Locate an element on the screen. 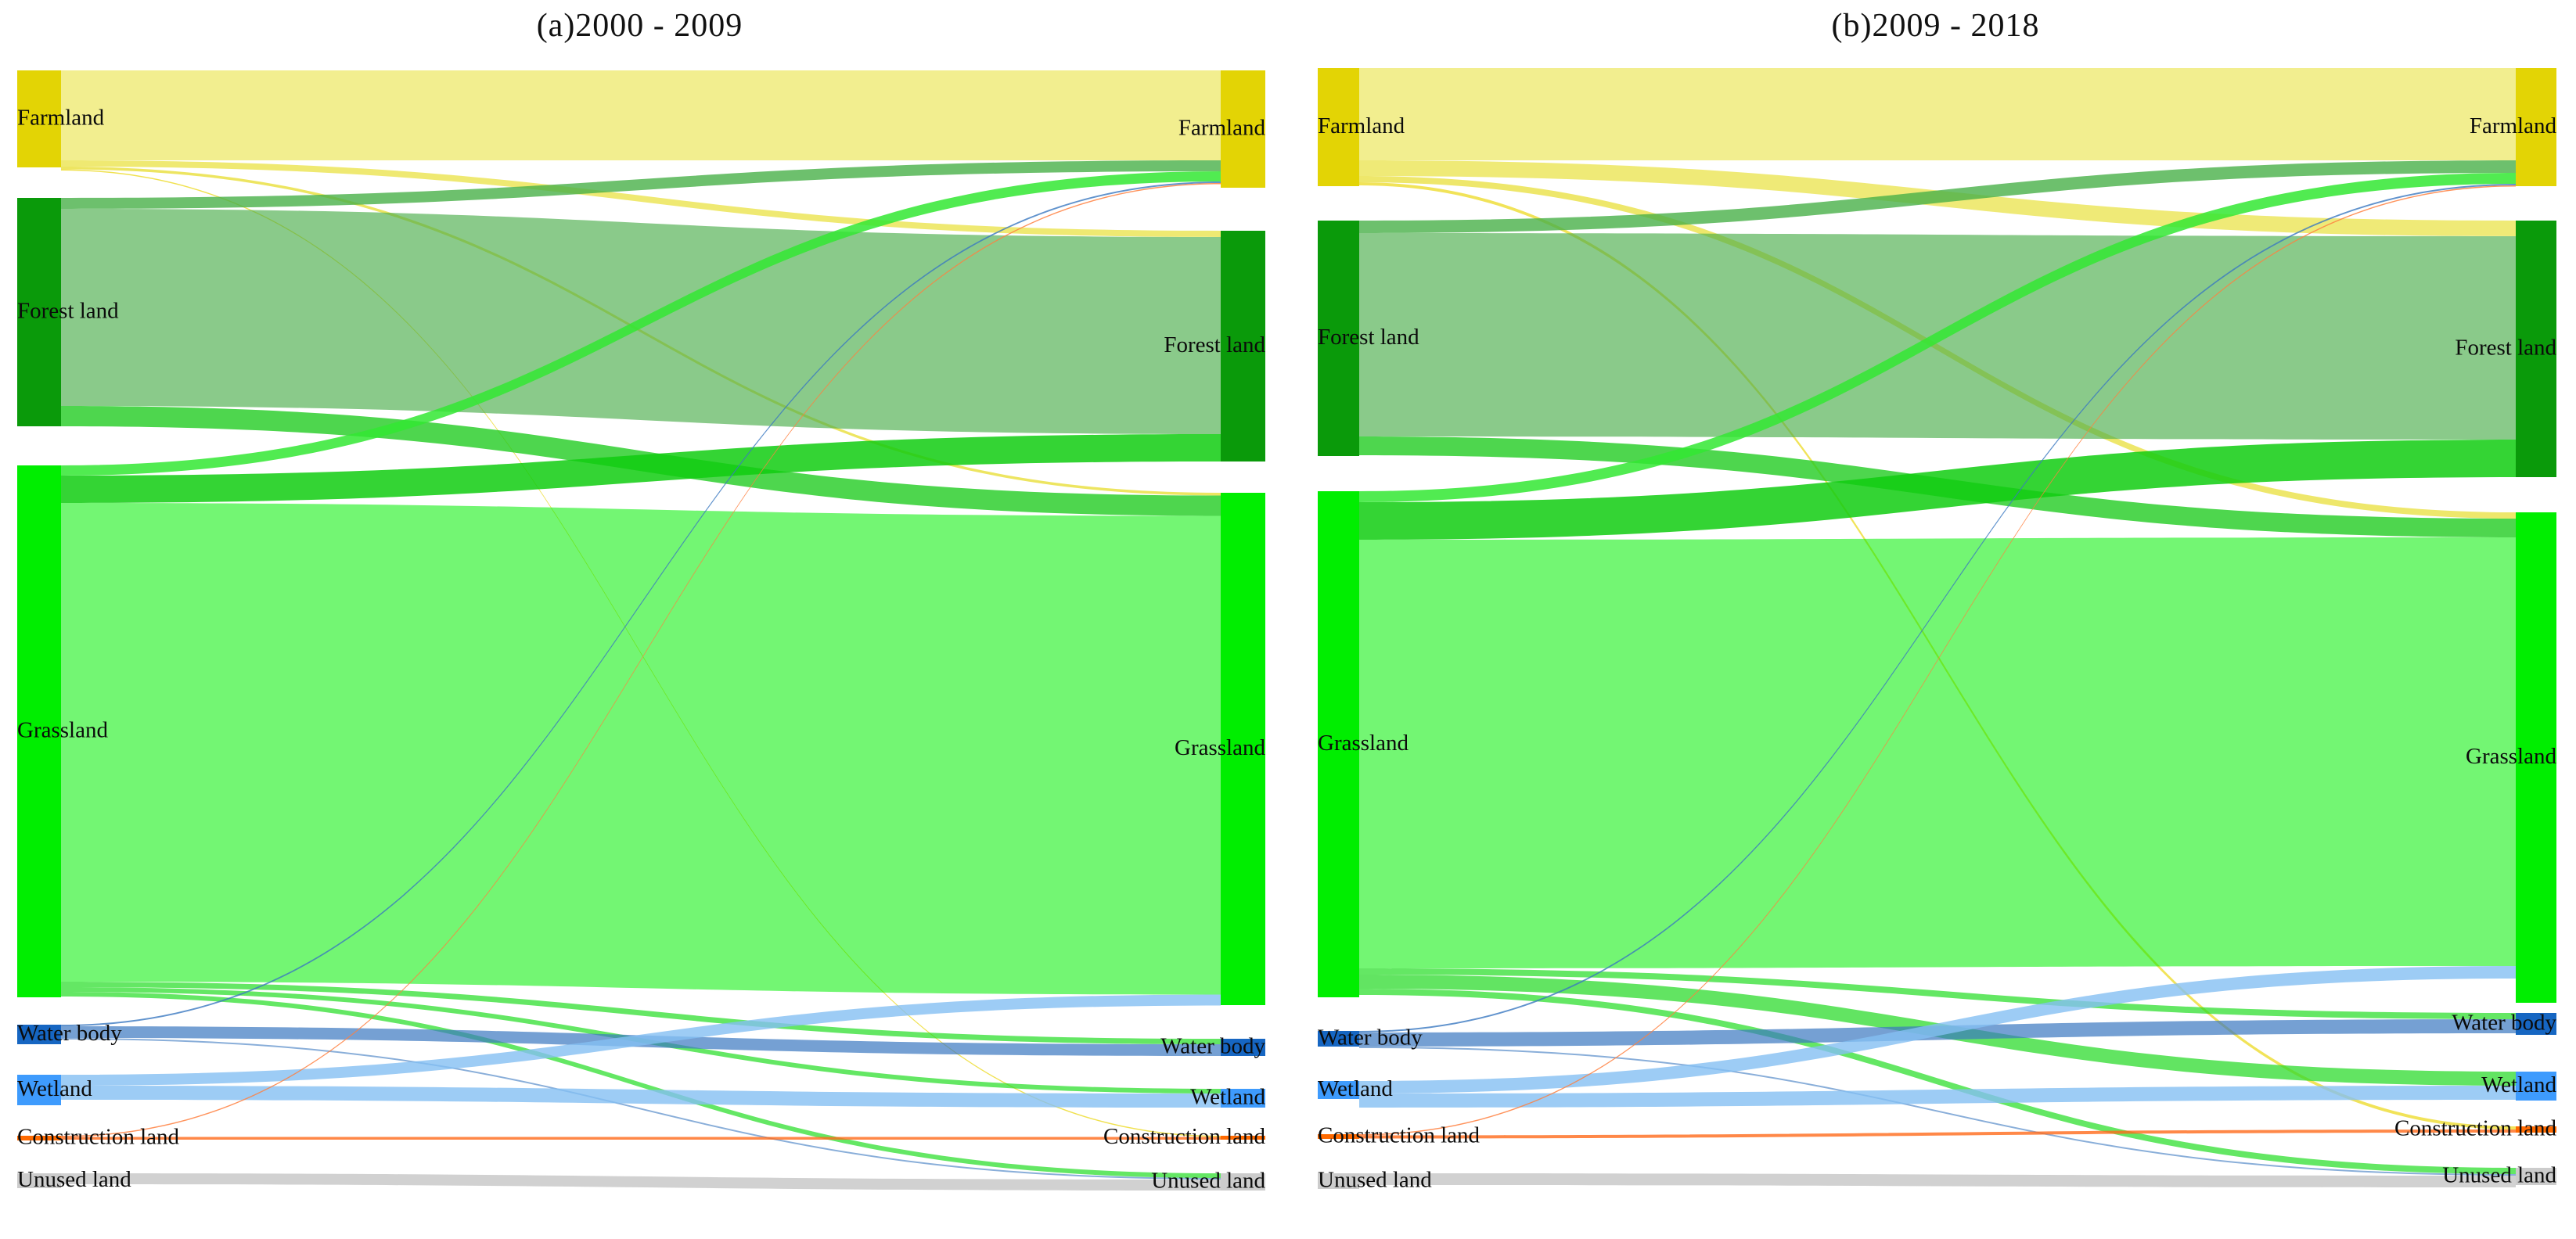 The width and height of the screenshot is (2576, 1239). sankey-link-farmland-to-forest-land is located at coordinates (641, 198).